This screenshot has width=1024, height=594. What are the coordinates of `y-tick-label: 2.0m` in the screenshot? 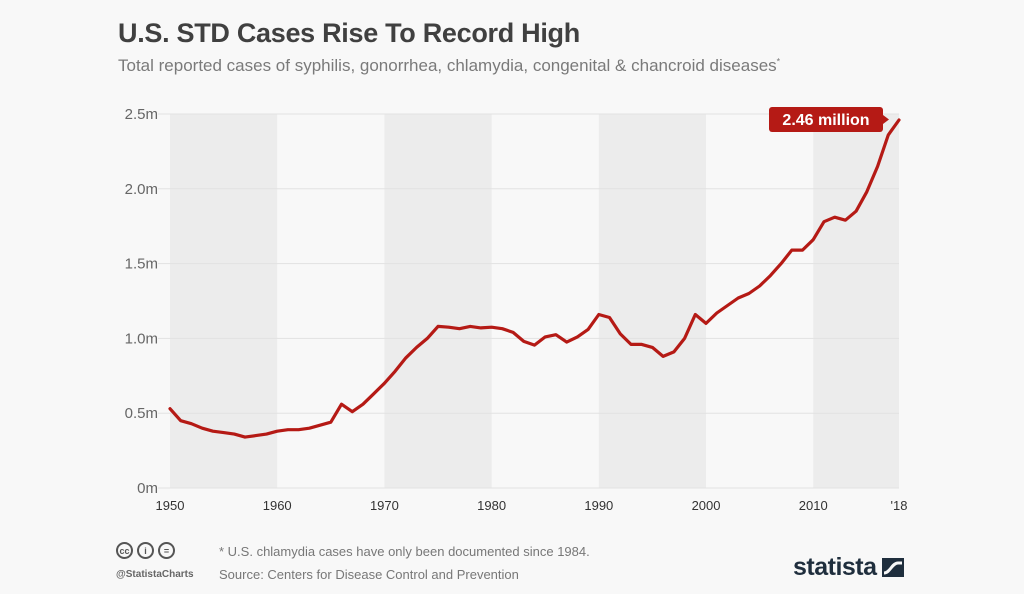 It's located at (141, 189).